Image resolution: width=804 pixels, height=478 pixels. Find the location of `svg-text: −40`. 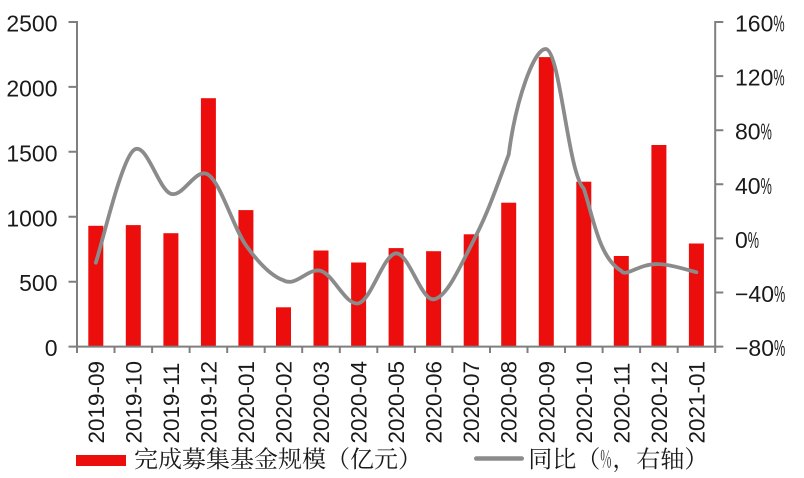

svg-text: −40 is located at coordinates (754, 294).